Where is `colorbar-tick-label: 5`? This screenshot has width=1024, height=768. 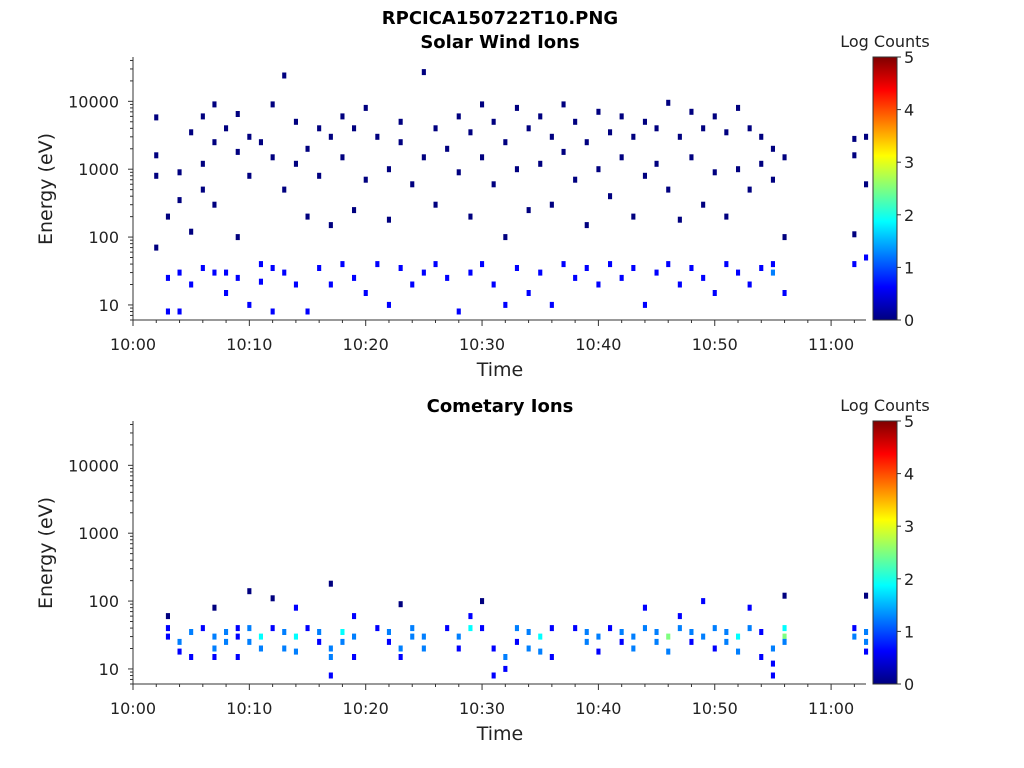 colorbar-tick-label: 5 is located at coordinates (909, 421).